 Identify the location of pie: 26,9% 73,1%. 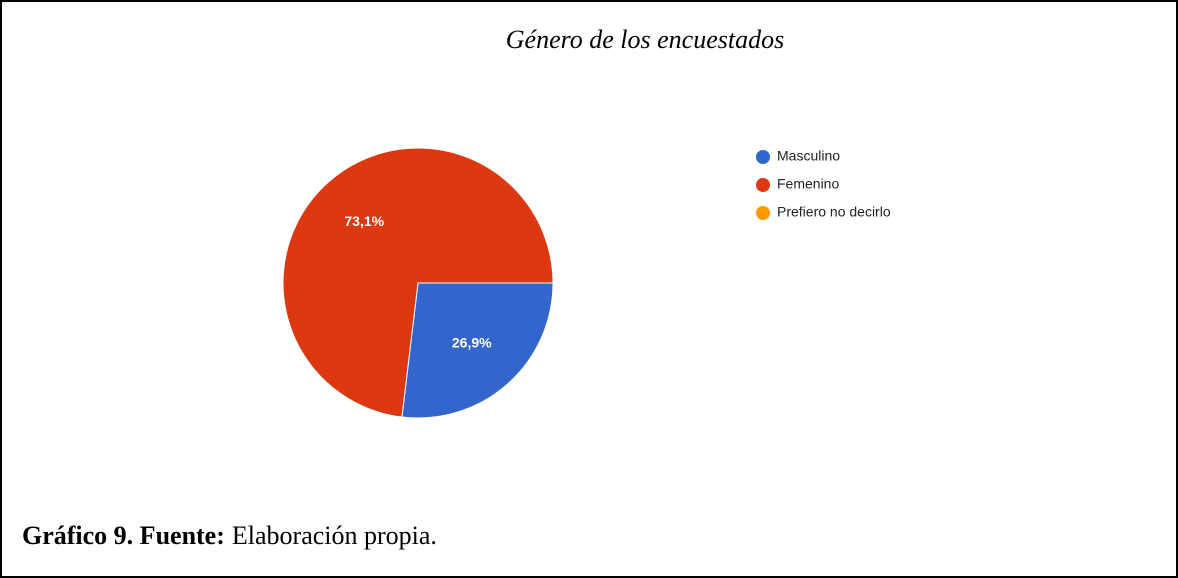
(418, 283).